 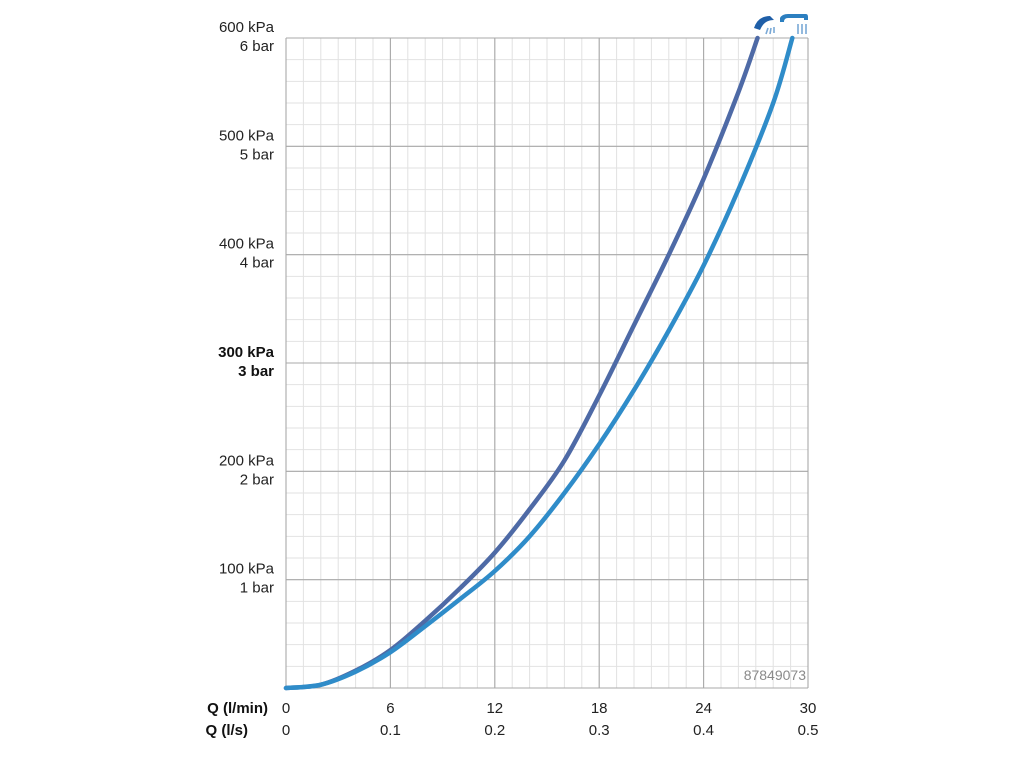 What do you see at coordinates (257, 588) in the screenshot?
I see `y-tick-label-bar: 1 bar` at bounding box center [257, 588].